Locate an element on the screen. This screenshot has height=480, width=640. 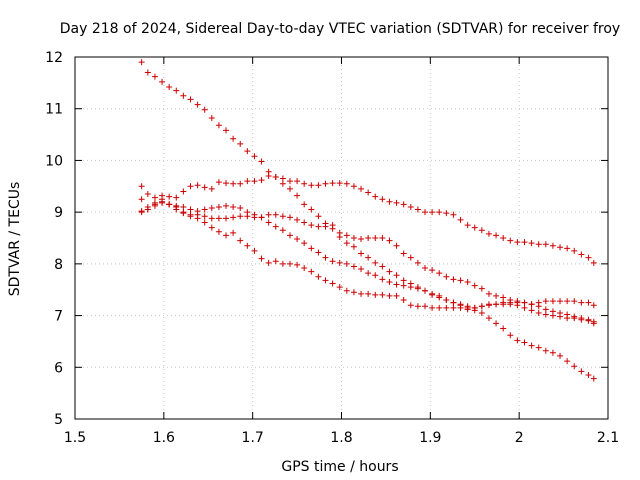
y-tick-label: 6 is located at coordinates (58, 368).